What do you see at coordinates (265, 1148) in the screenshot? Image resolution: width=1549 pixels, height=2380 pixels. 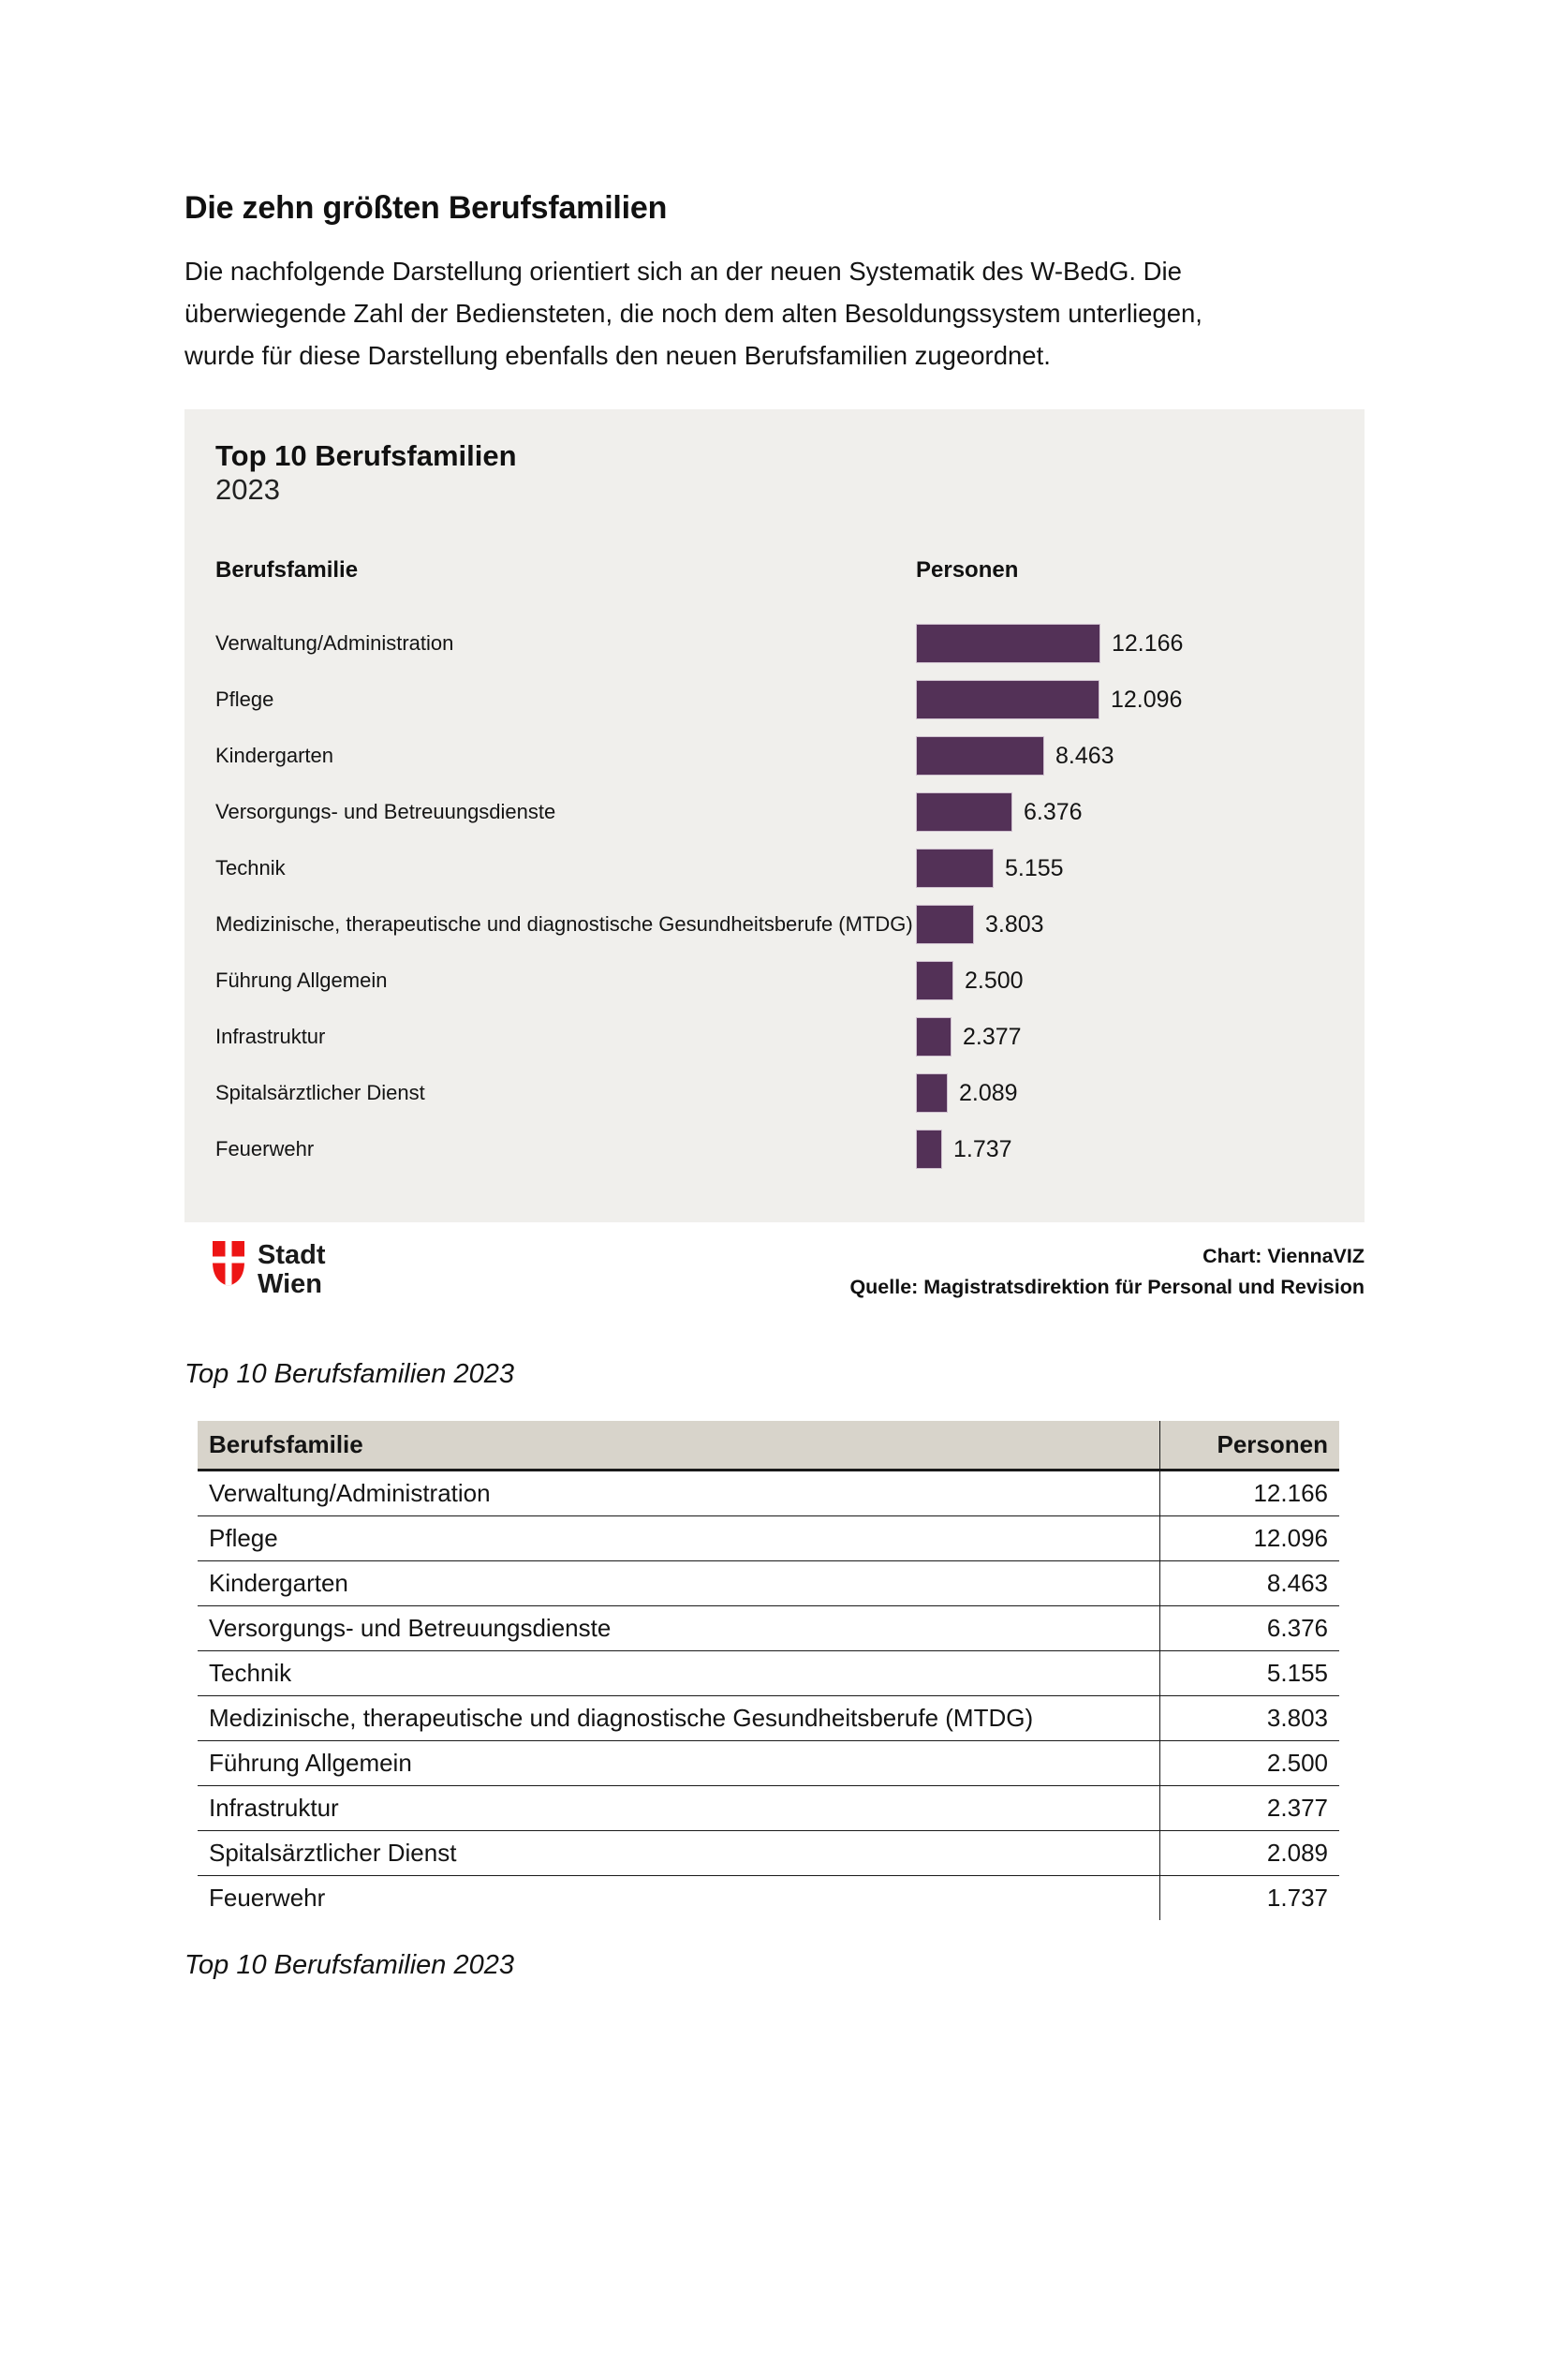 I see `bar-label: Feuerwehr` at bounding box center [265, 1148].